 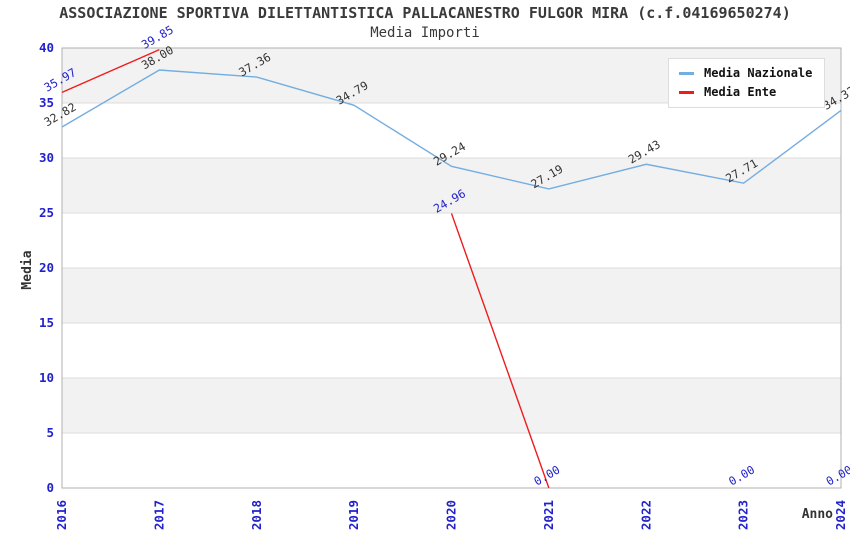 I want to click on chart-subtitle: Media Importi, so click(x=425, y=33).